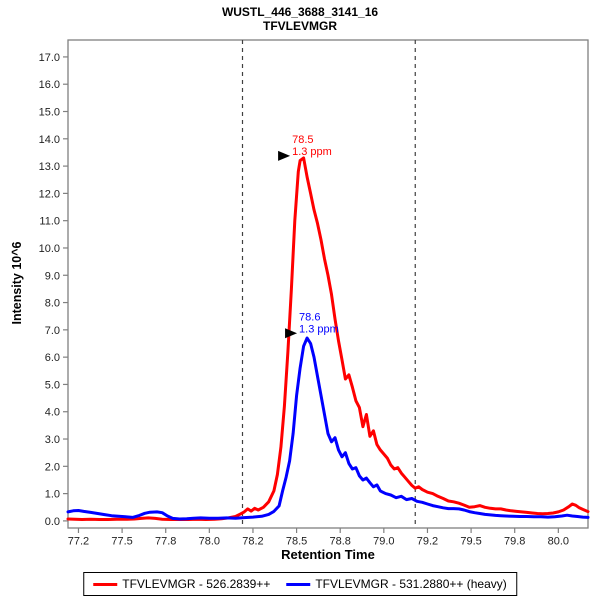 This screenshot has height=600, width=600. Describe the element at coordinates (300, 26) in the screenshot. I see `chart-subtitle: TFVLEVMGR` at that location.